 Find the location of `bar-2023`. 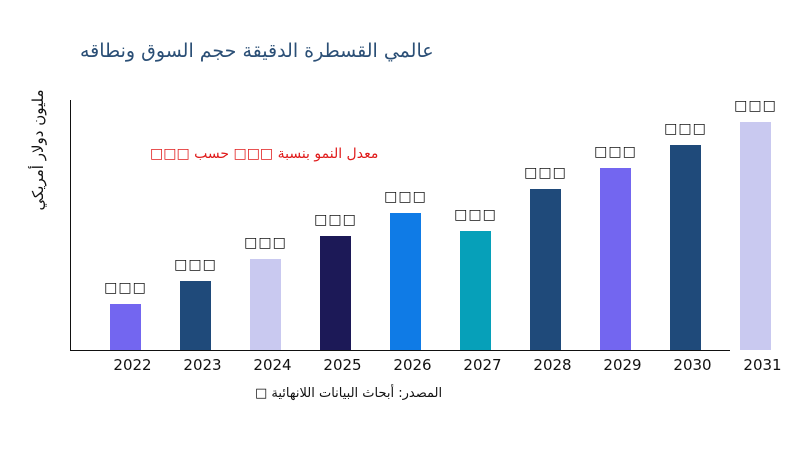

bar-2023 is located at coordinates (195, 315).